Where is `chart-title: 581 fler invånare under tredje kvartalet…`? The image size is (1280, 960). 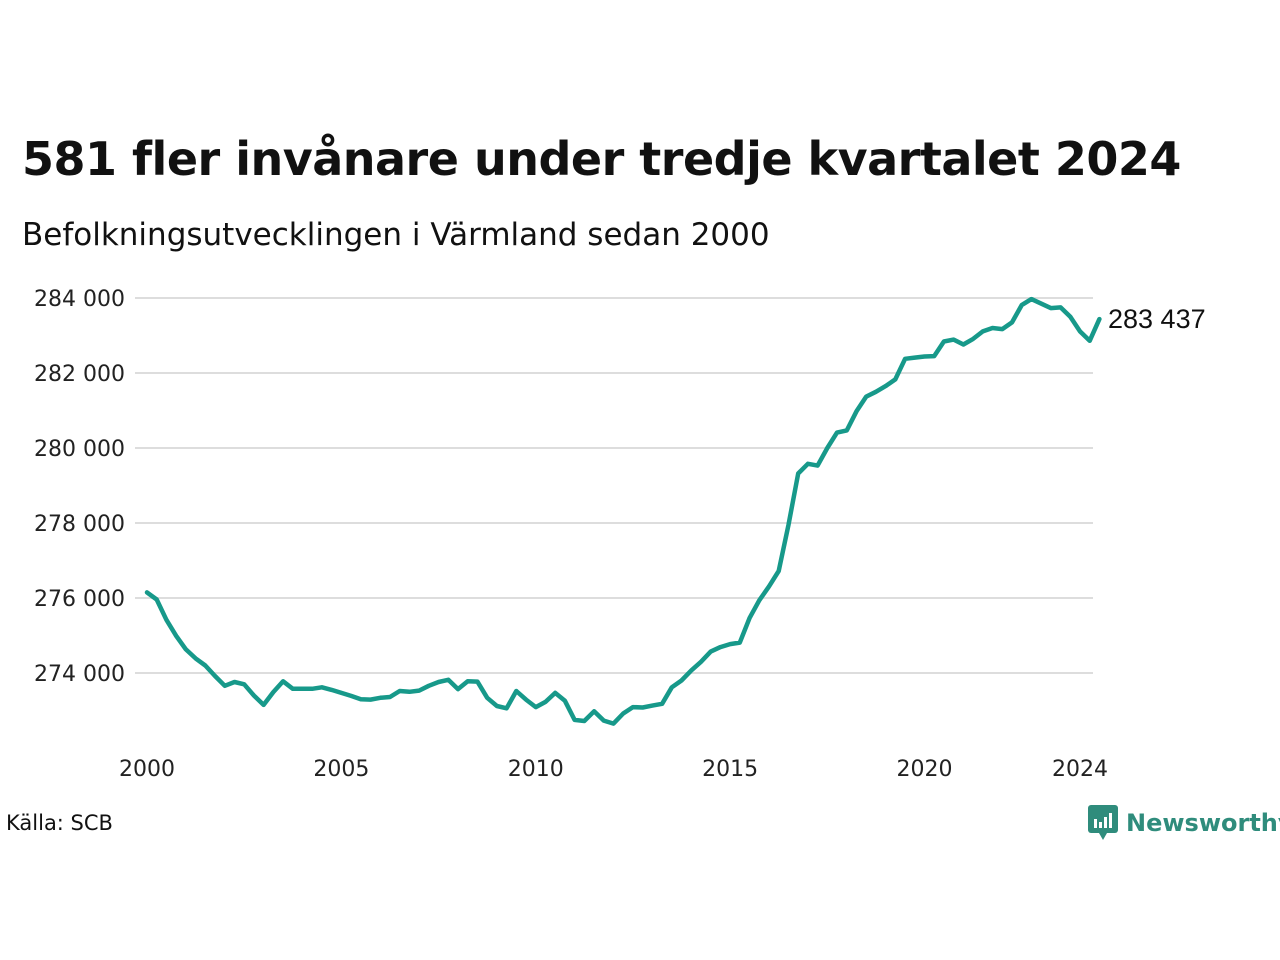
chart-title: 581 fler invånare under tredje kvartalet… is located at coordinates (601, 159).